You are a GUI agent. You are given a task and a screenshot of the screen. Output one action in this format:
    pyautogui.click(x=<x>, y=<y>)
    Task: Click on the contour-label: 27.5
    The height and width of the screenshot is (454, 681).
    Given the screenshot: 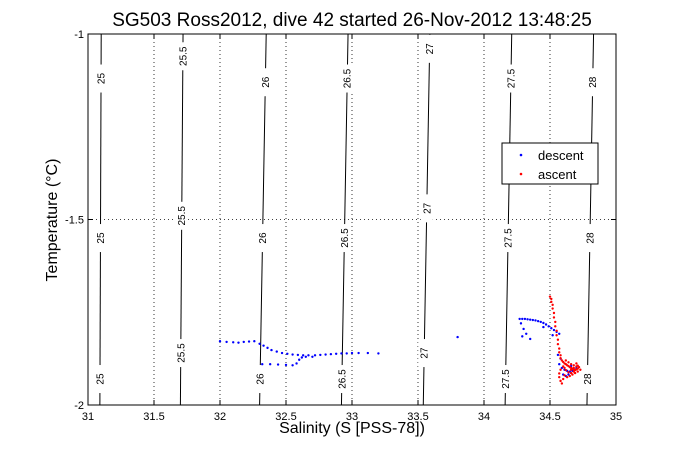 What is the action you would take?
    pyautogui.click(x=509, y=238)
    